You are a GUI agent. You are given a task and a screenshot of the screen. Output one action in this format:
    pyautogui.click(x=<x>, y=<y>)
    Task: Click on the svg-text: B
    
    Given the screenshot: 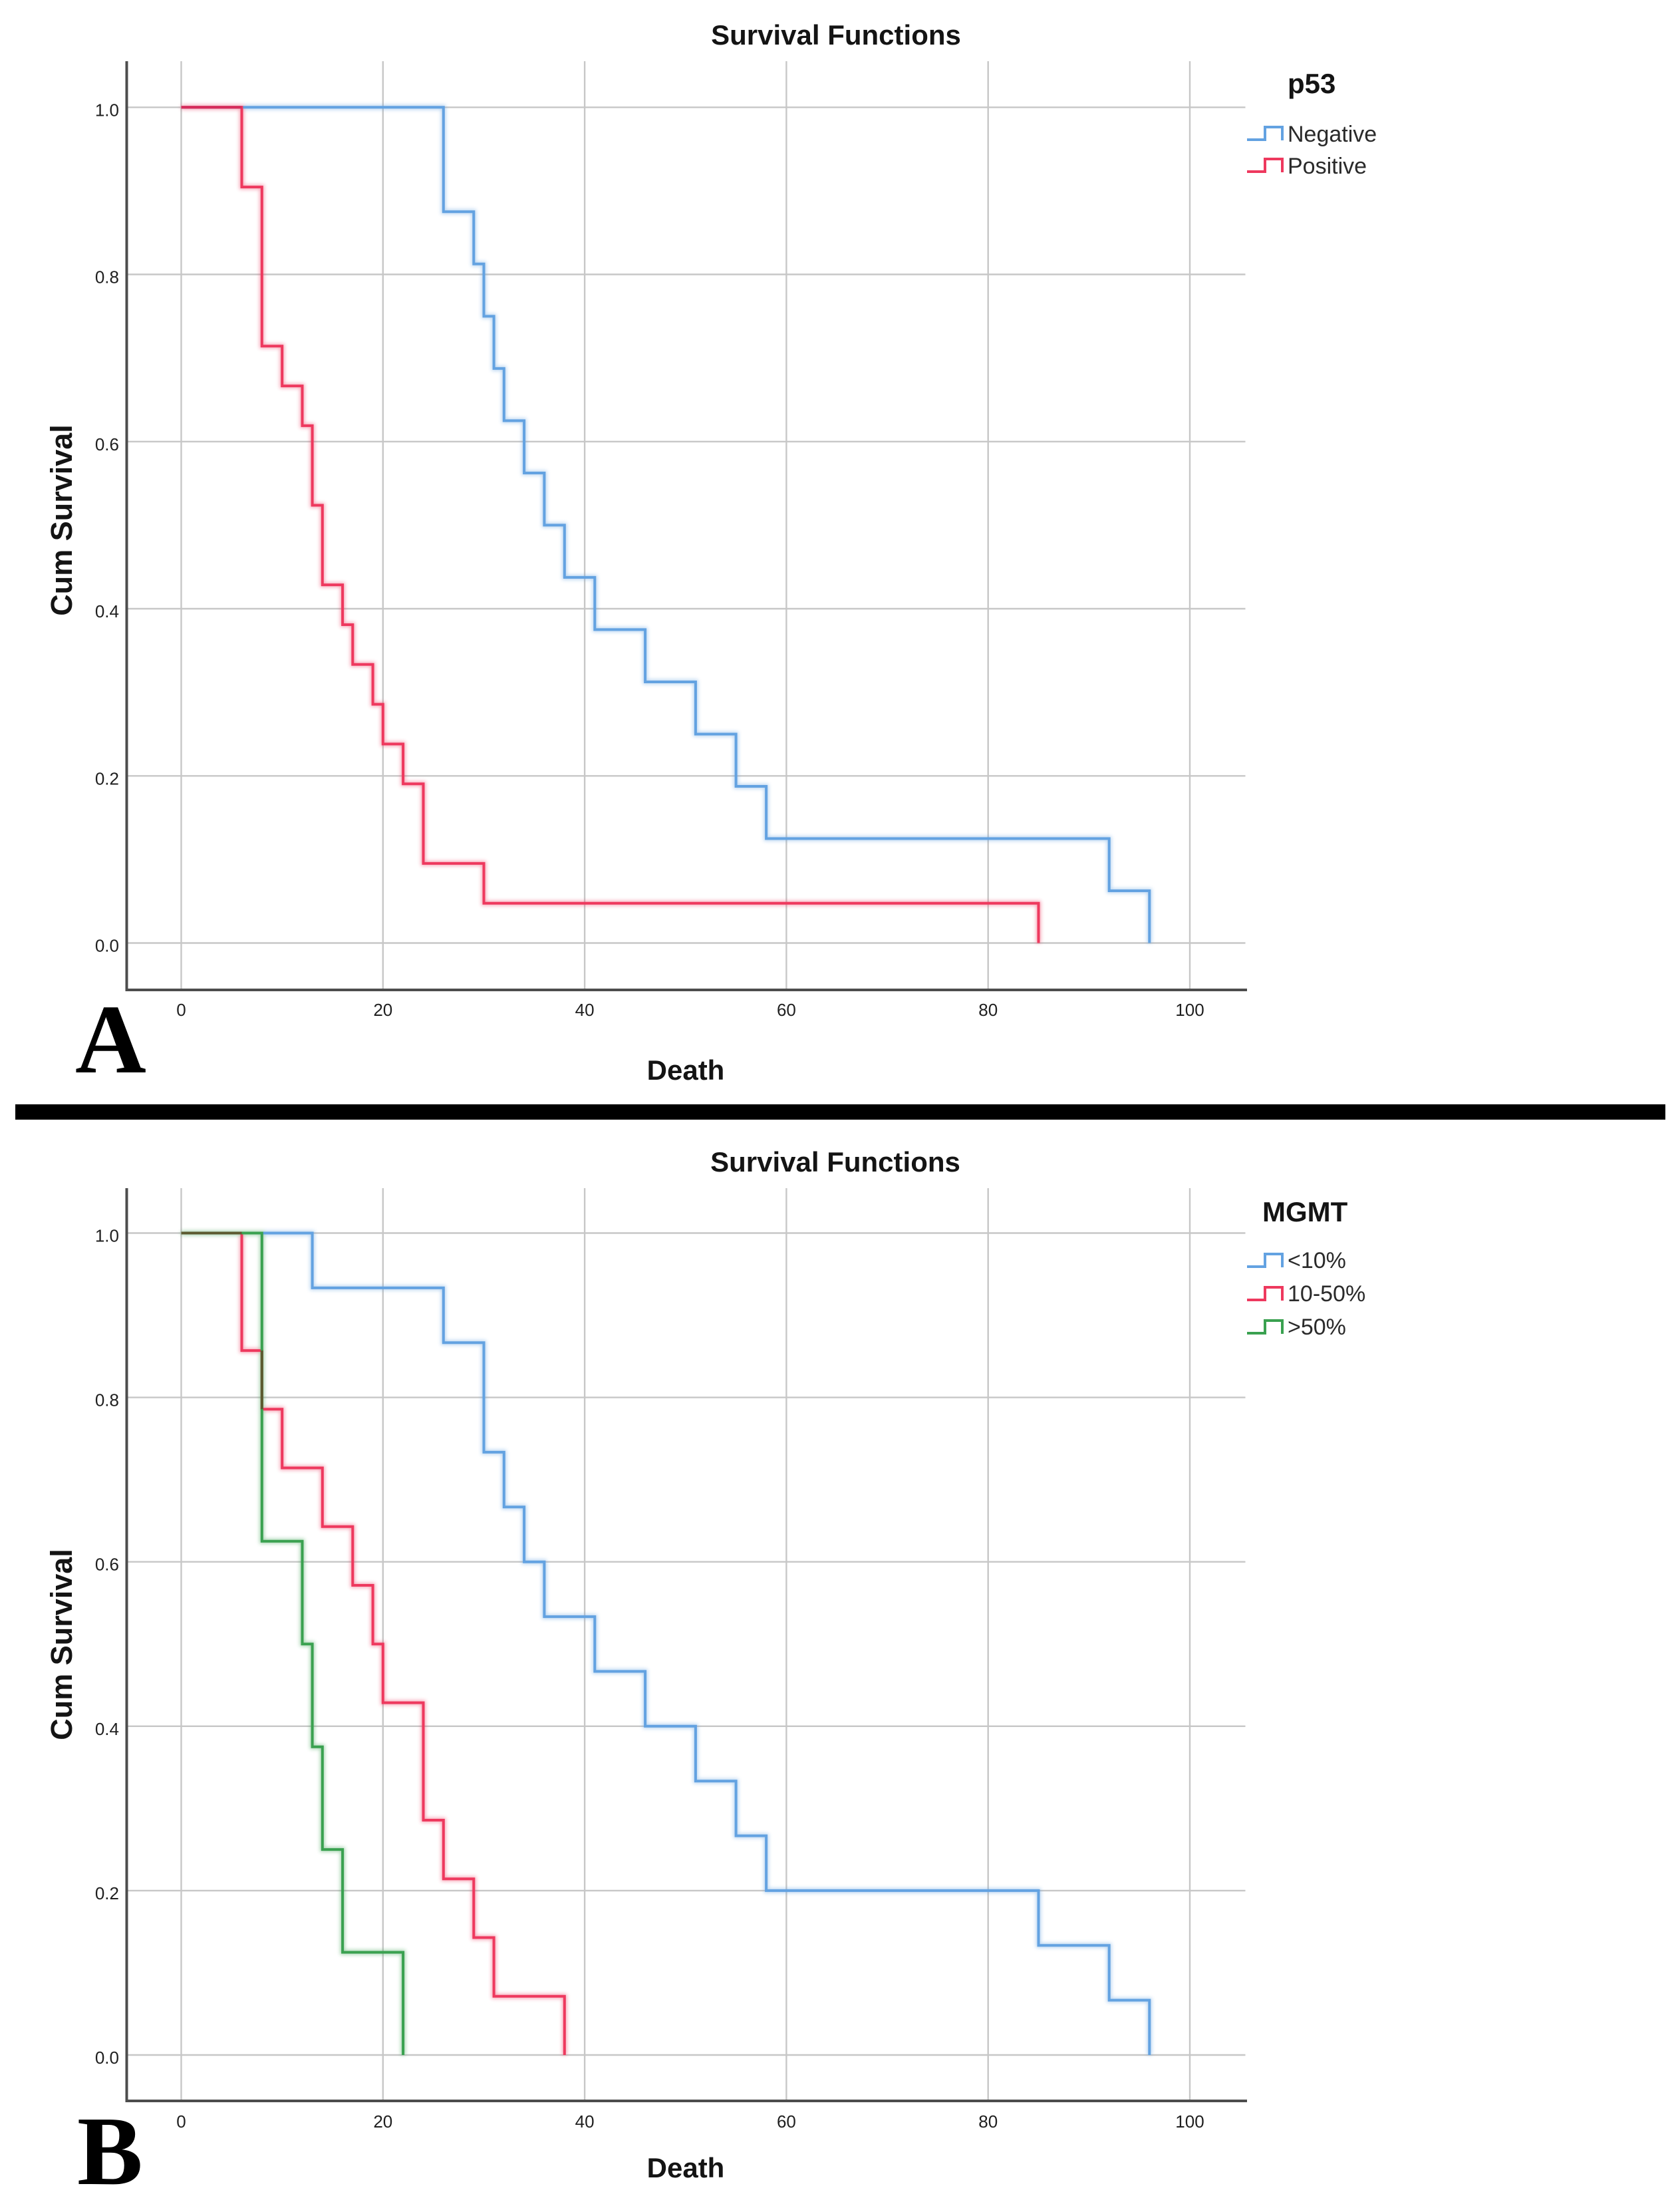 What is the action you would take?
    pyautogui.click(x=110, y=2152)
    